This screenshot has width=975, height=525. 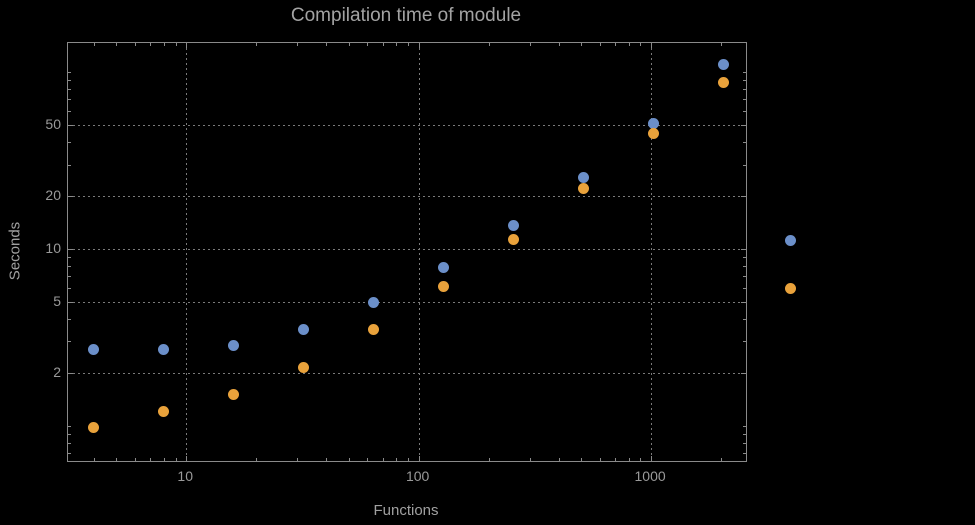 What do you see at coordinates (417, 476) in the screenshot?
I see `x-tick-label: 100` at bounding box center [417, 476].